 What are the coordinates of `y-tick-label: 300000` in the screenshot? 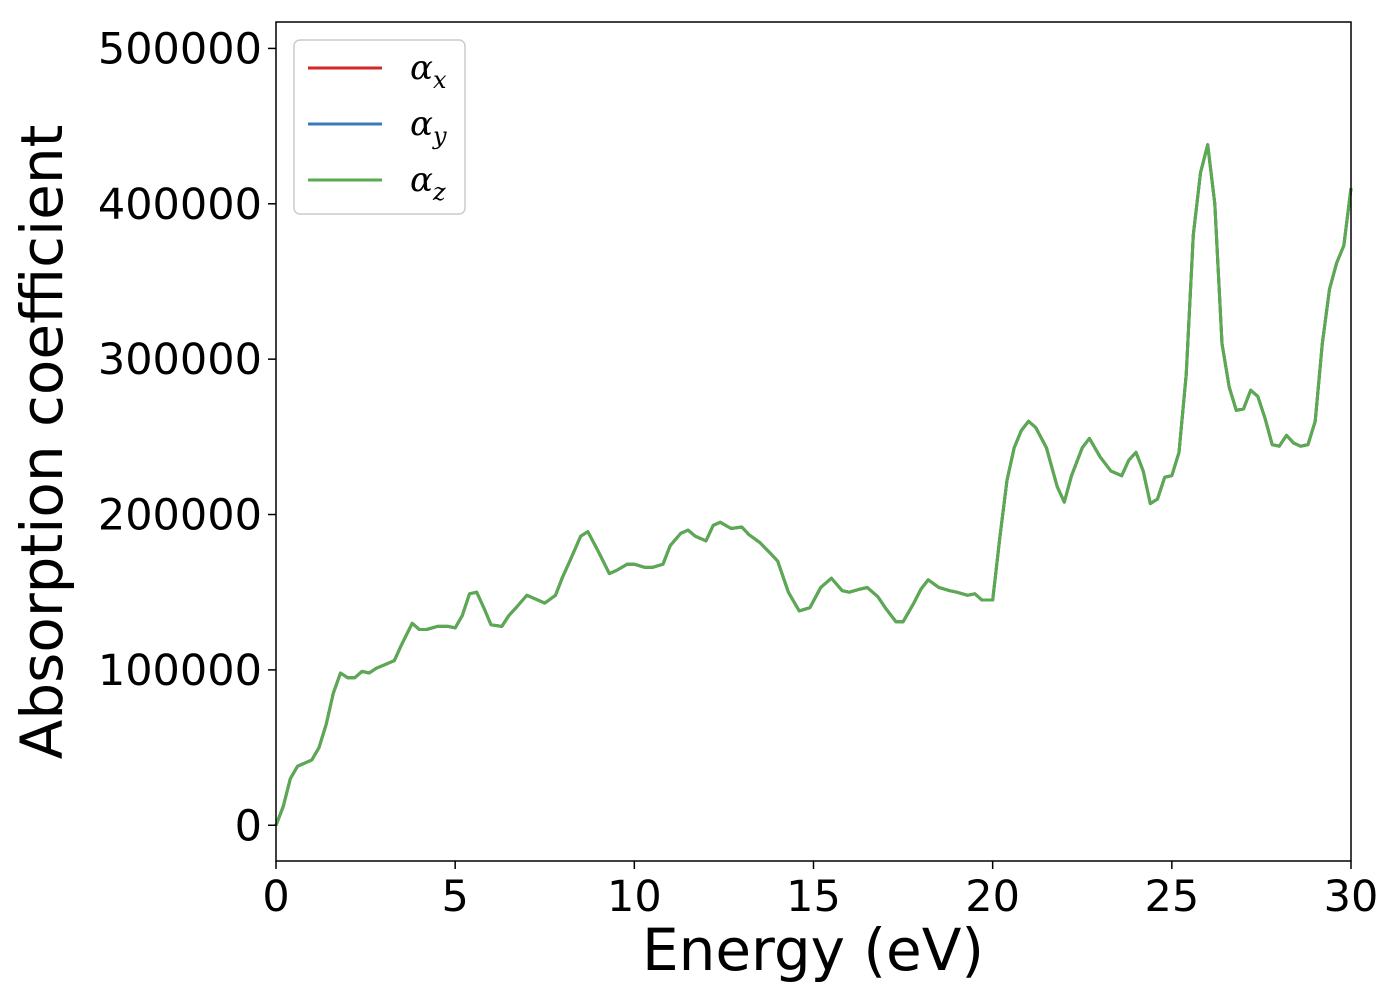 It's located at (180, 360).